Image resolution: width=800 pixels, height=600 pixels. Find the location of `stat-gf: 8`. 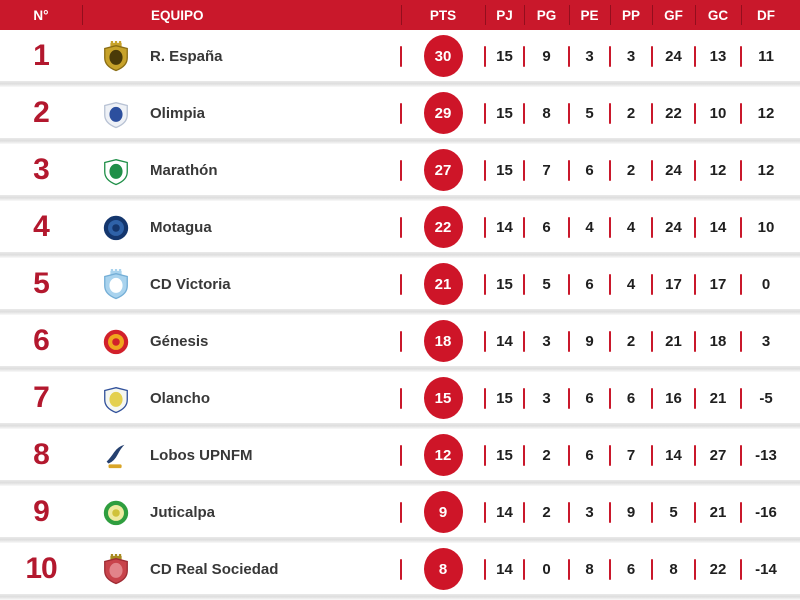

stat-gf: 8 is located at coordinates (673, 569).